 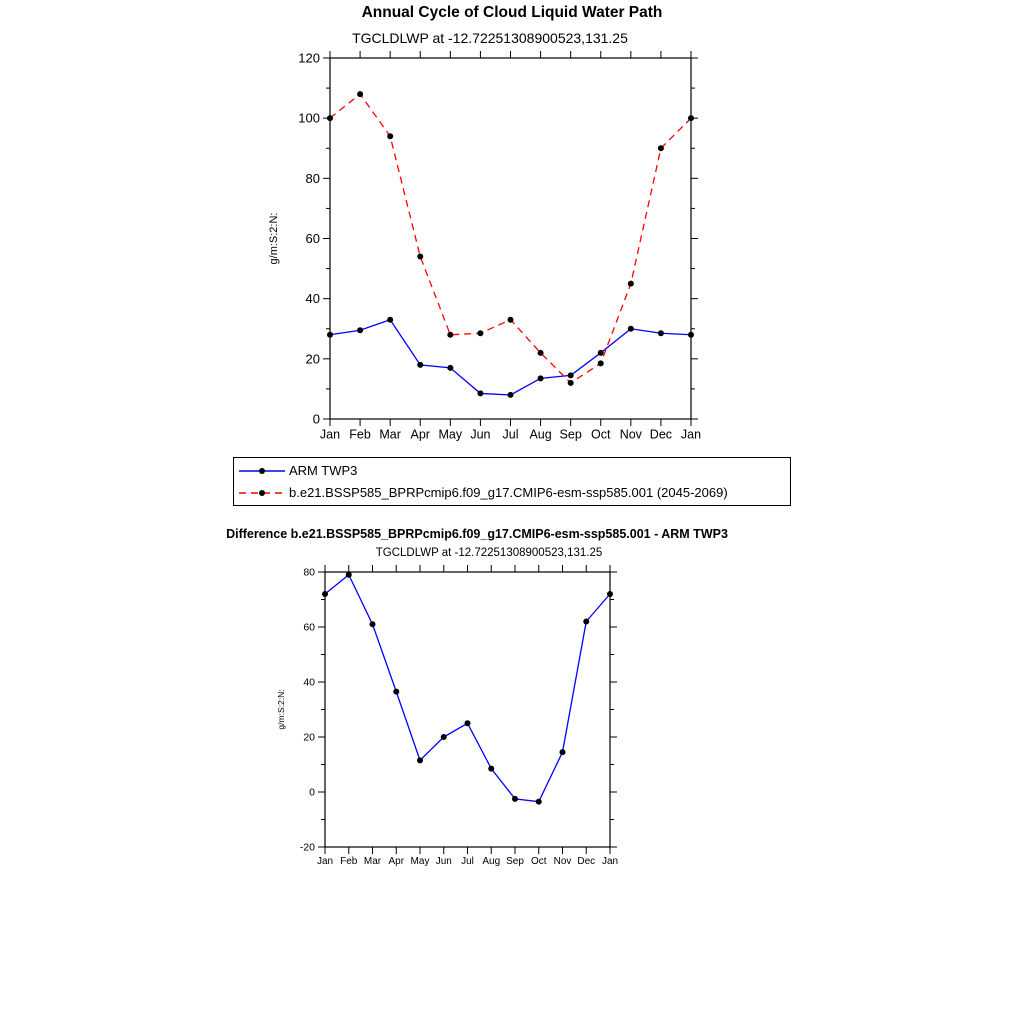 I want to click on y-tick-label: -20, so click(x=307, y=848).